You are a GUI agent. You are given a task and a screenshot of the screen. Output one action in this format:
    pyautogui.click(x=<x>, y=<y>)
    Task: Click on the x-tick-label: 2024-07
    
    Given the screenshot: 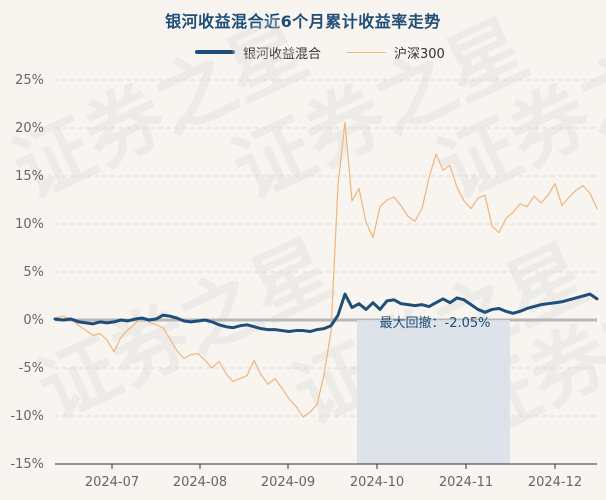 What is the action you would take?
    pyautogui.click(x=112, y=482)
    